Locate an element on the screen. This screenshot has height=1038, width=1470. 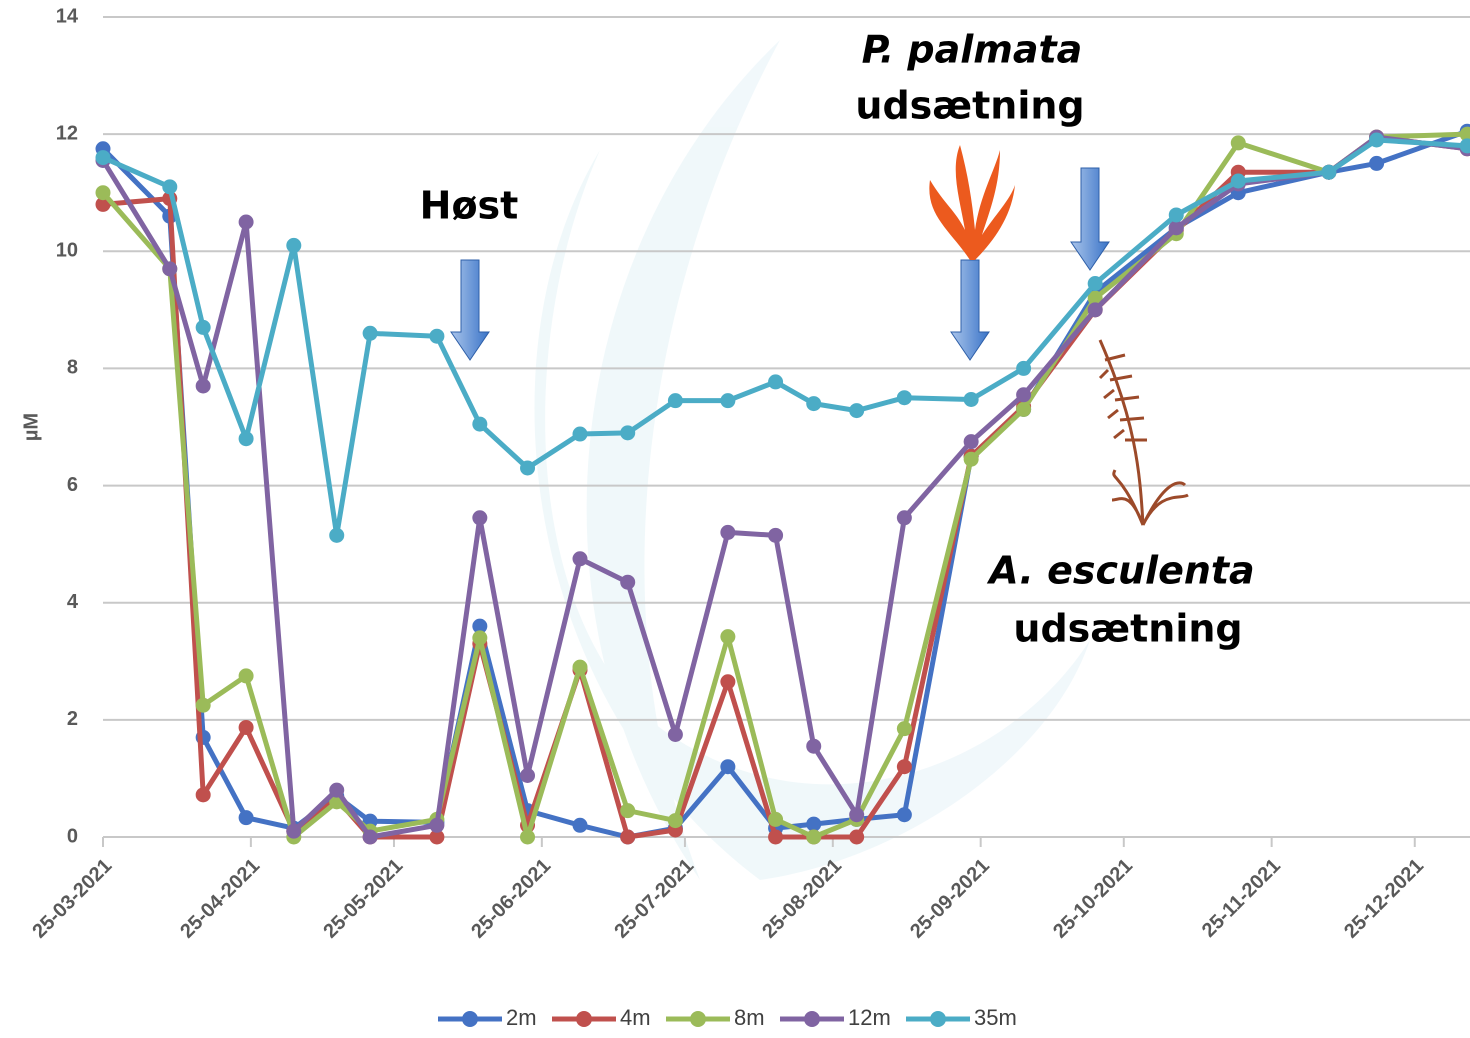
y-axis-label: µM is located at coordinates (31, 427).